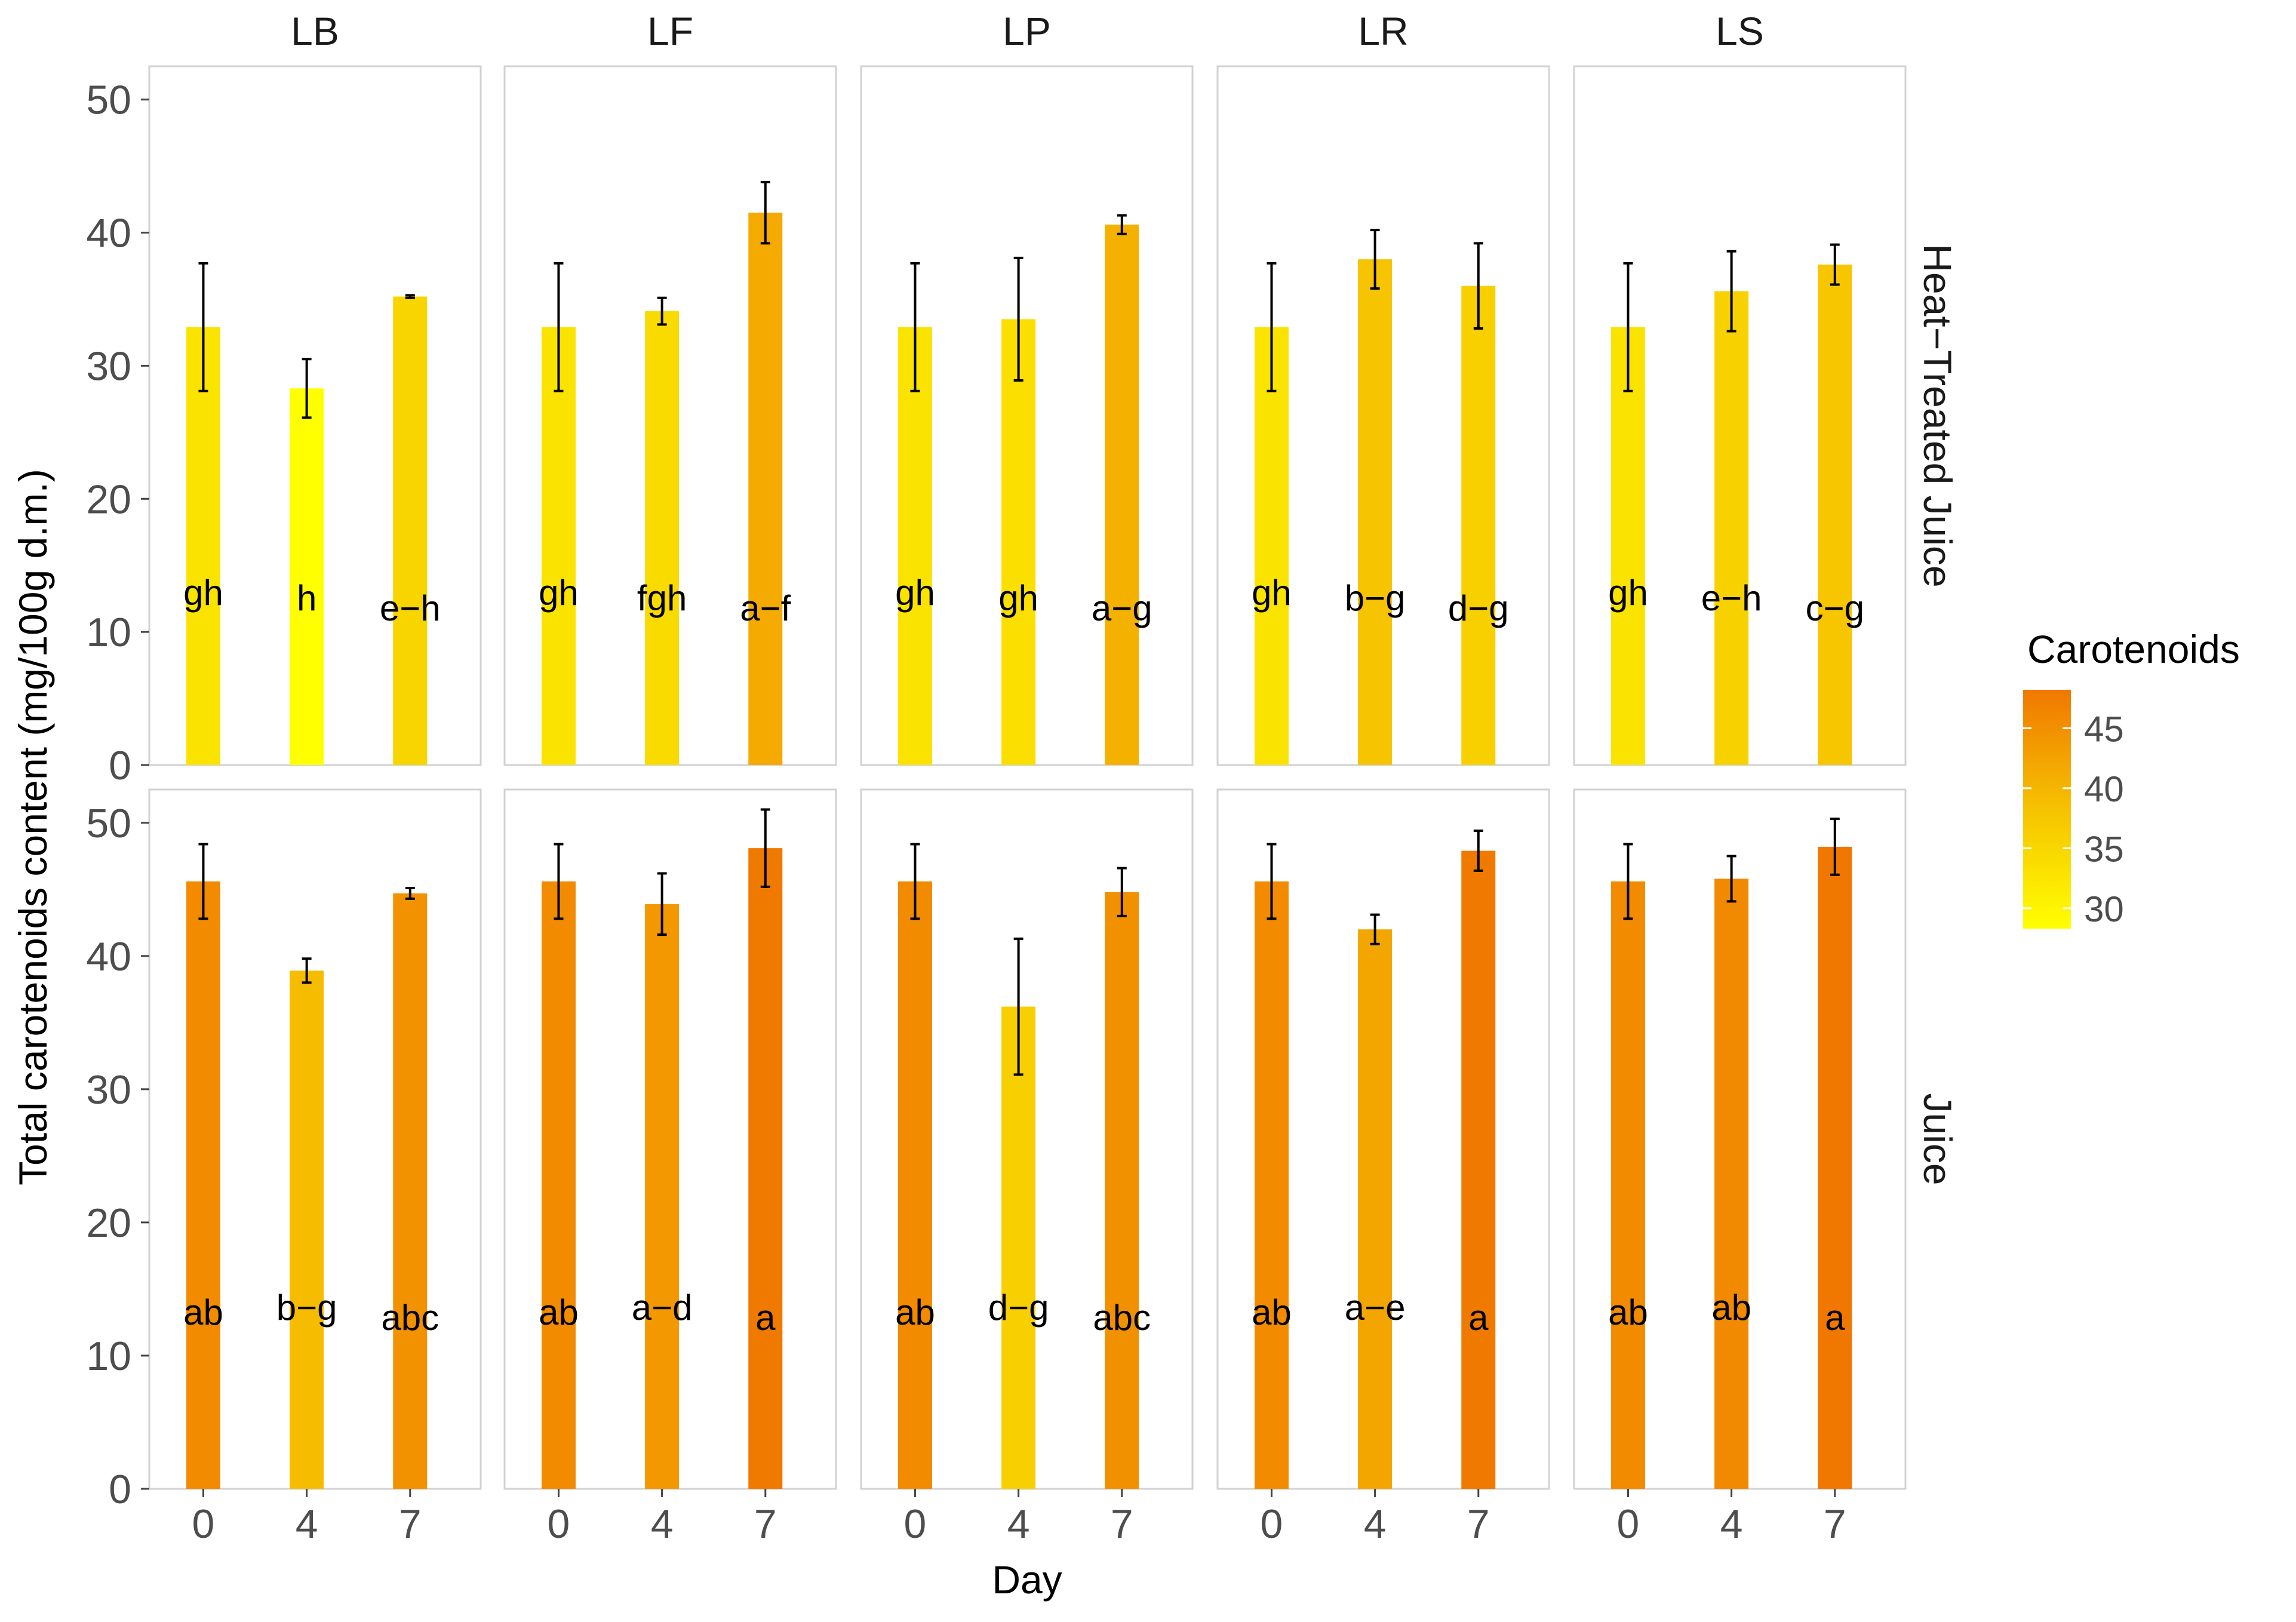 The image size is (2296, 1622). I want to click on y-tick-label: 10, so click(108, 632).